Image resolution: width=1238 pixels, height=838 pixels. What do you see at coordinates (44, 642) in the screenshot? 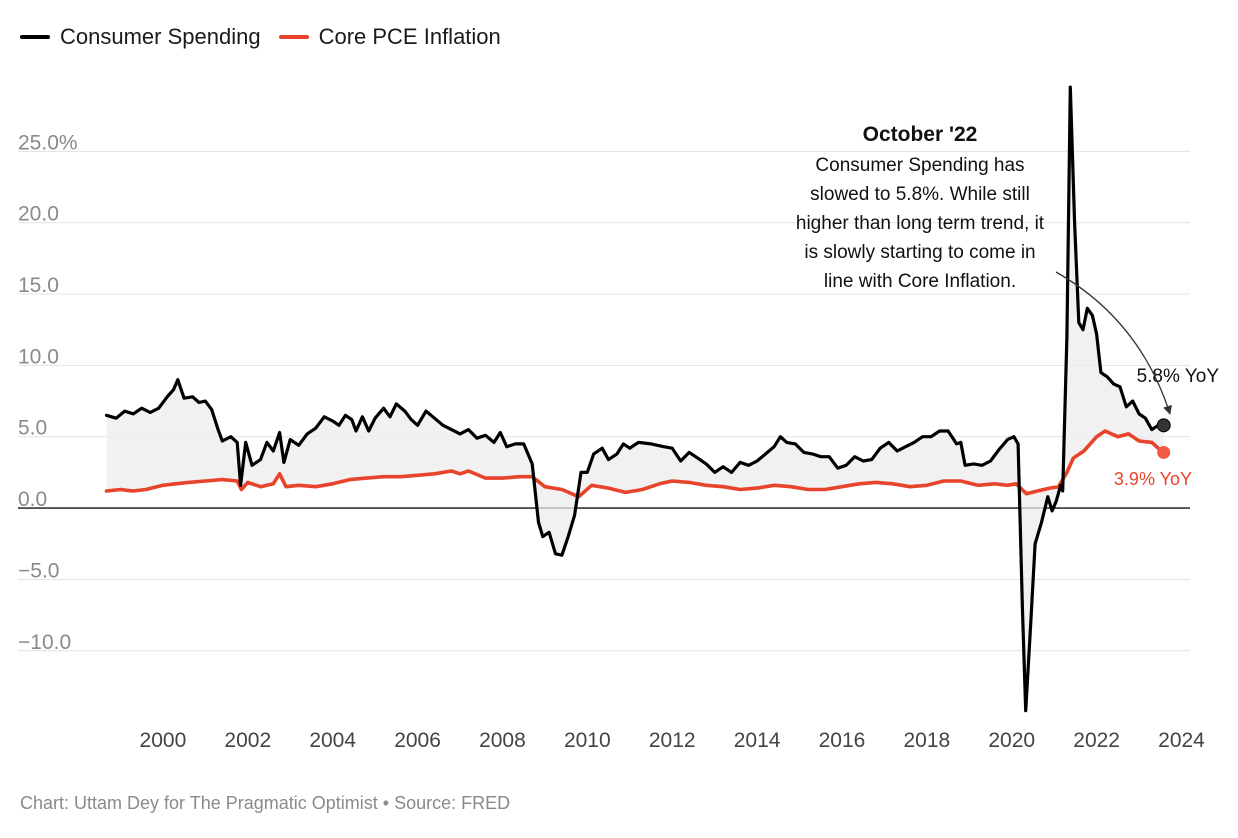
I see `y-tick-label: −10.0` at bounding box center [44, 642].